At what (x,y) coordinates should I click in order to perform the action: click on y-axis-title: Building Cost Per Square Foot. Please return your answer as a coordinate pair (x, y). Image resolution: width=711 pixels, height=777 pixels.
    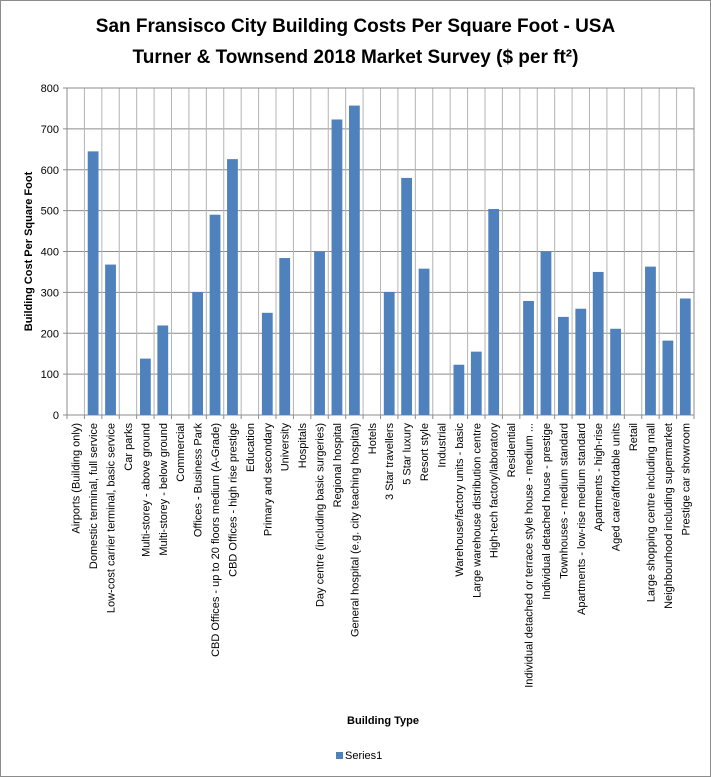
    Looking at the image, I should click on (29, 251).